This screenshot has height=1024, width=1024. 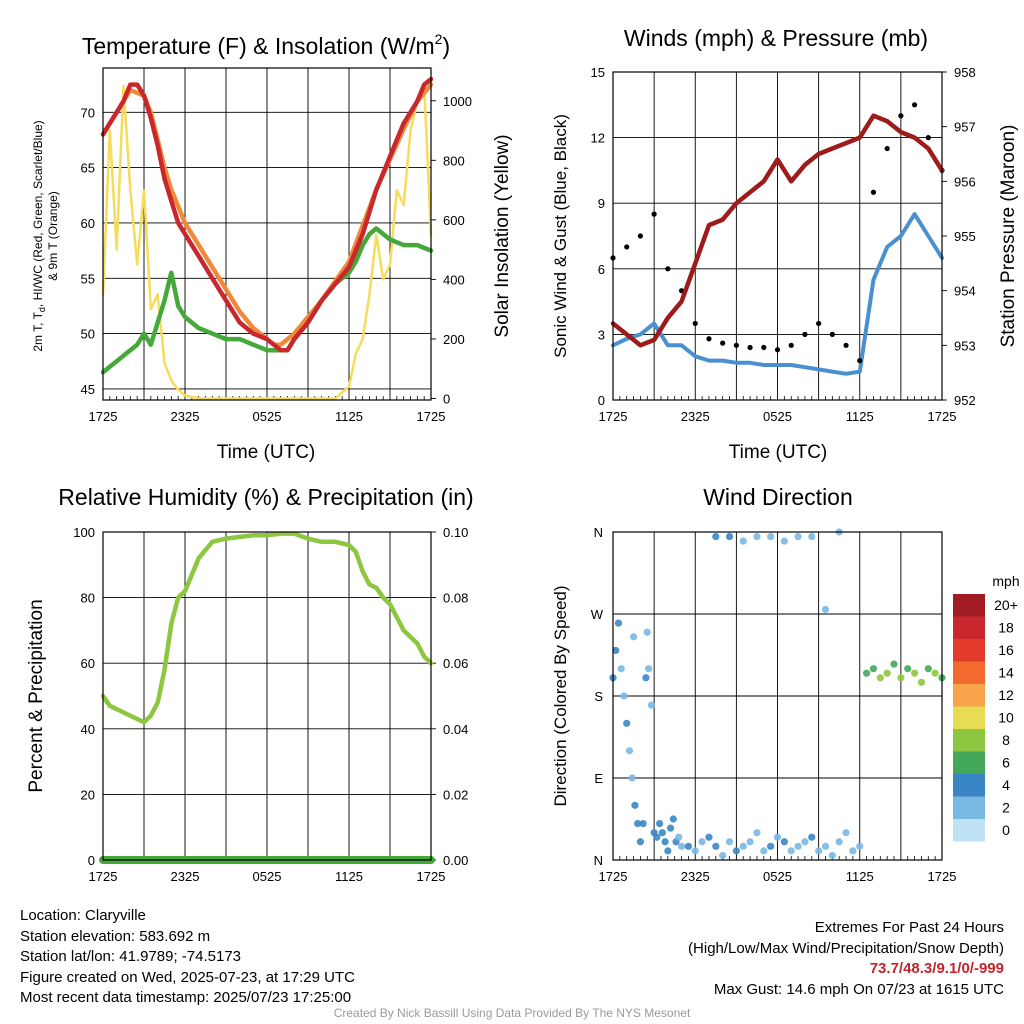 I want to click on y2-tick-label: 0.08, so click(x=455, y=598).